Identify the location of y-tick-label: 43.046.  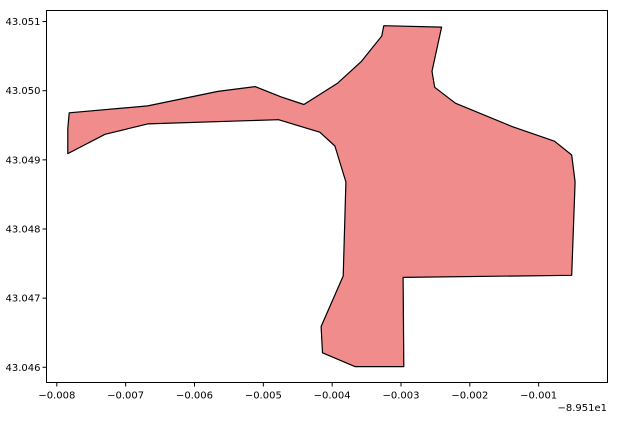
(23, 368).